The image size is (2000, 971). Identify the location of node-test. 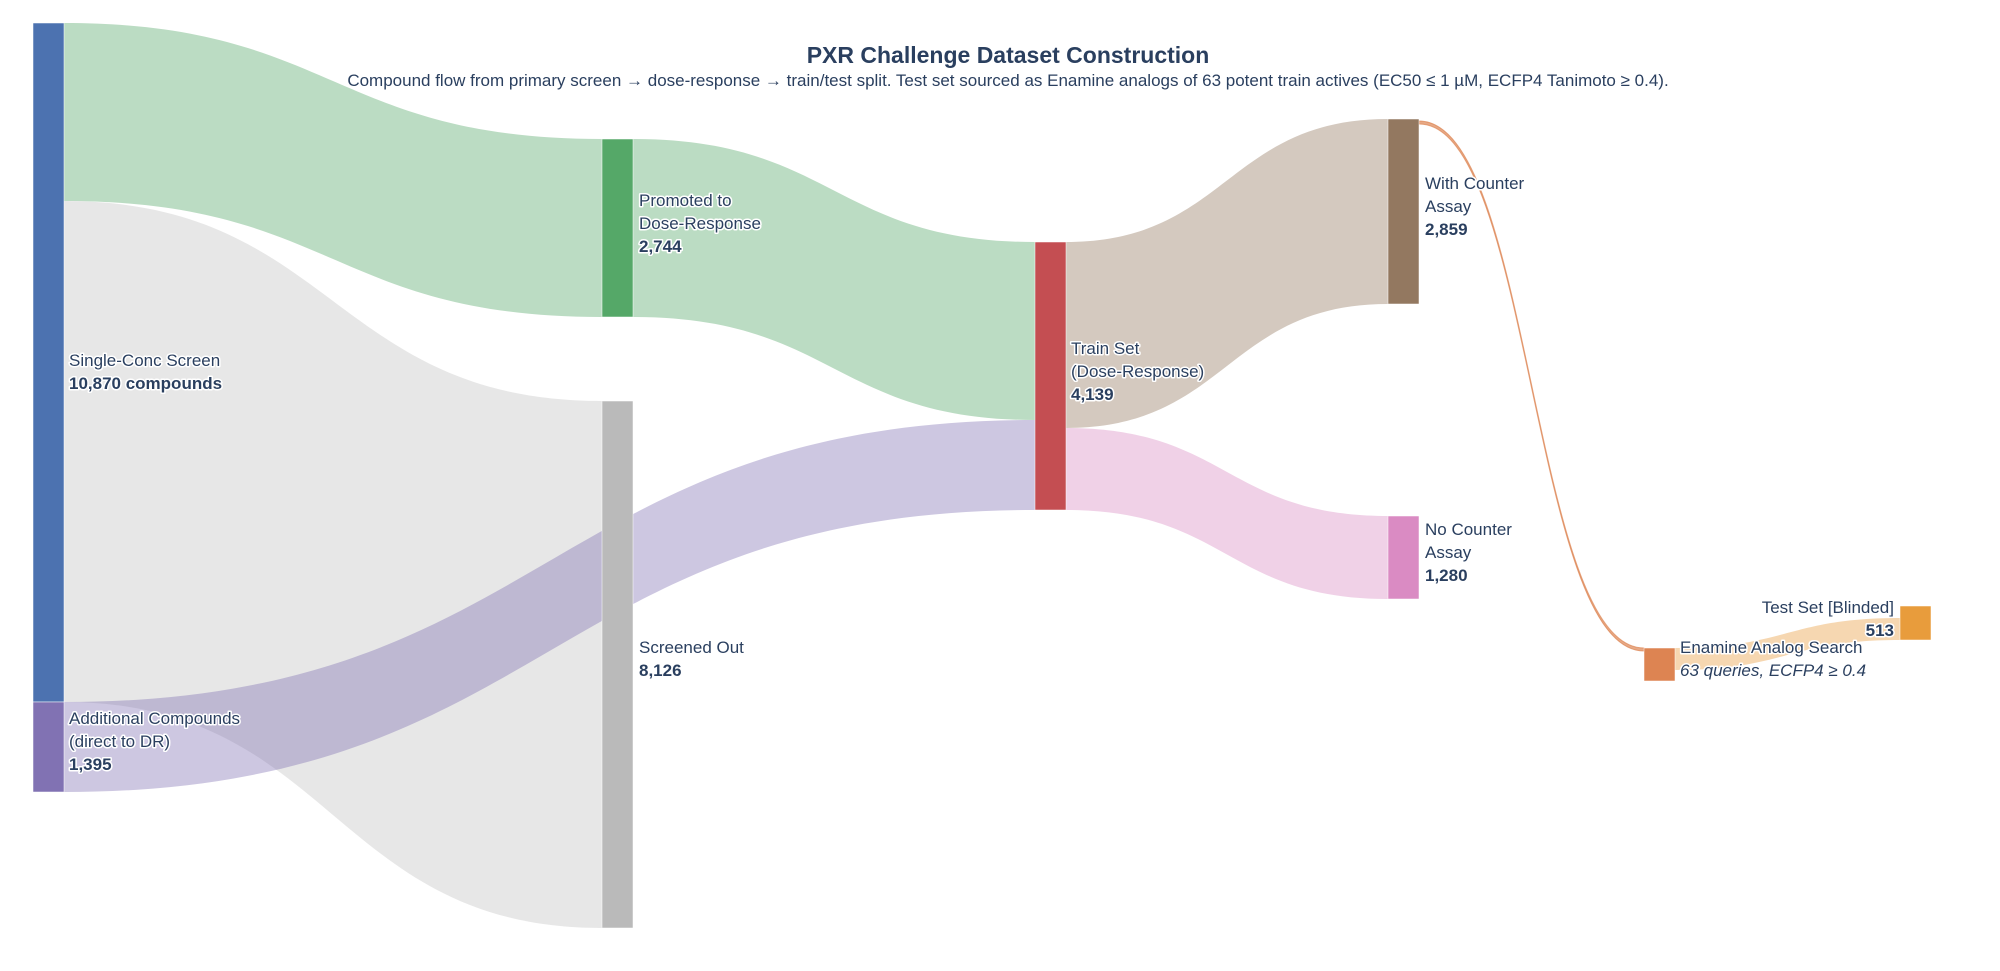
(1915, 623).